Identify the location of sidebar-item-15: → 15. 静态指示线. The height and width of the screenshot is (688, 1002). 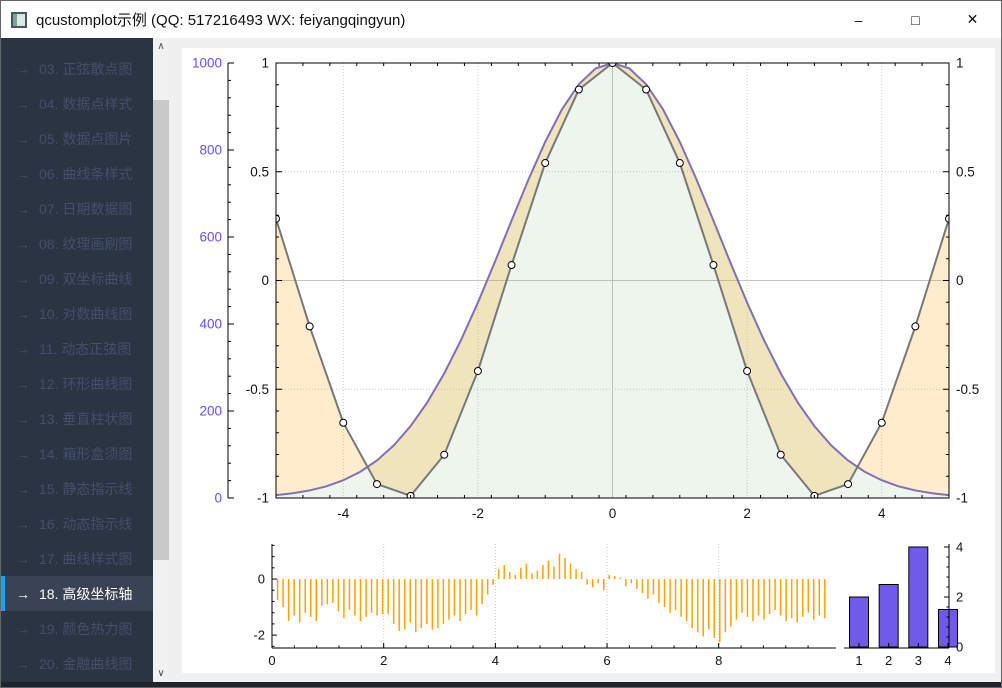
(77, 488).